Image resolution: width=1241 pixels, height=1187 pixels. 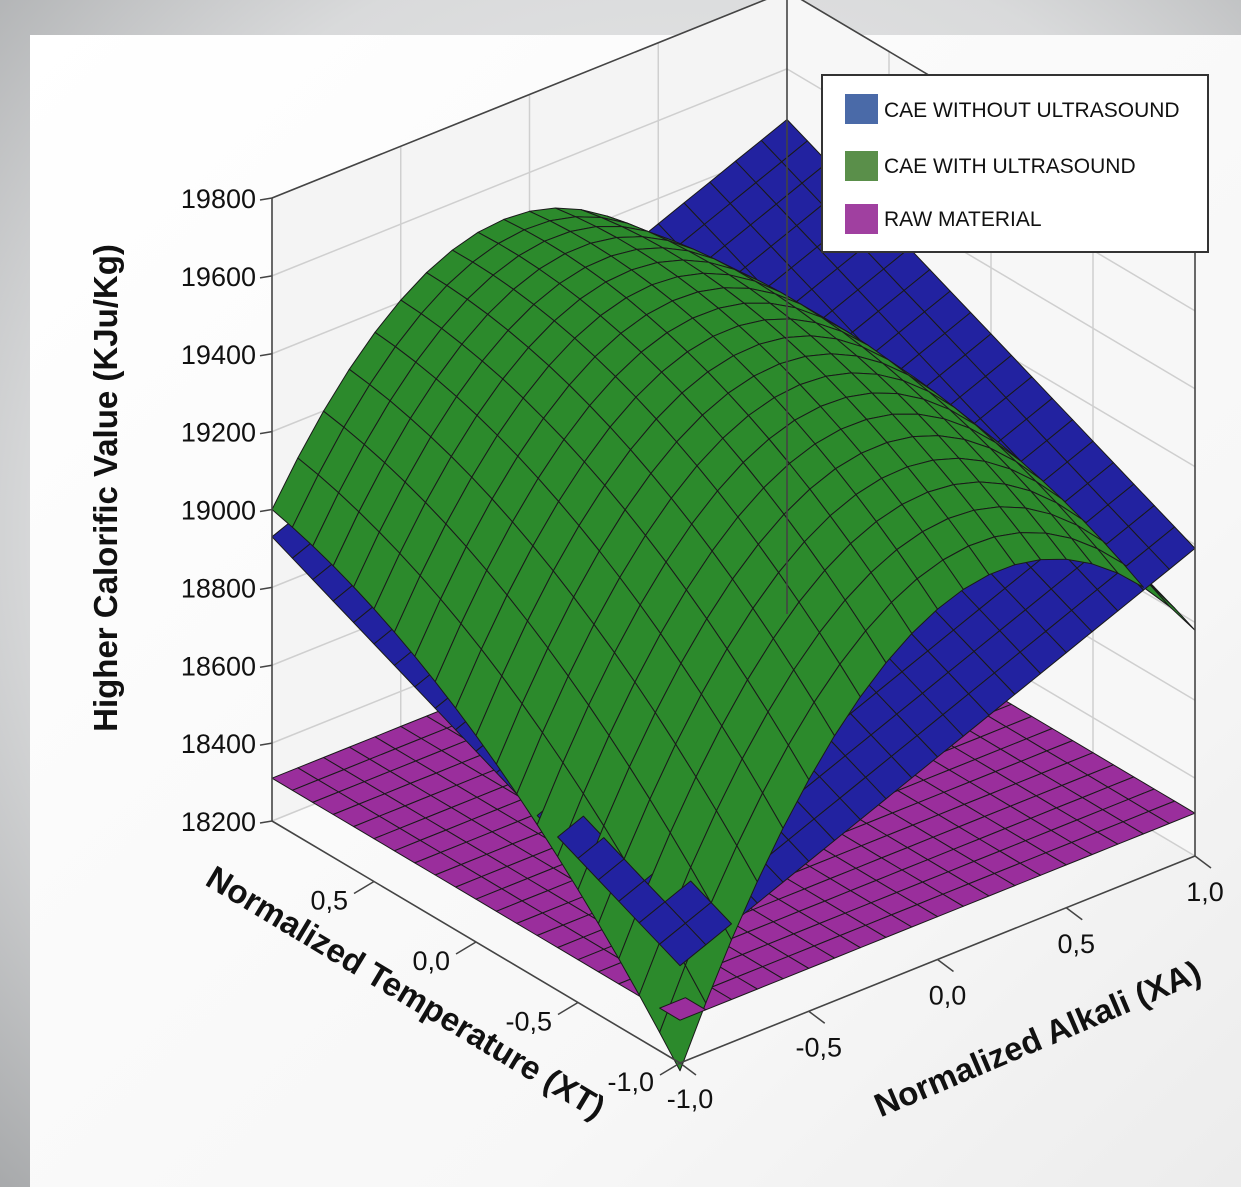 I want to click on xa-tick-label: 0,0, so click(x=948, y=996).